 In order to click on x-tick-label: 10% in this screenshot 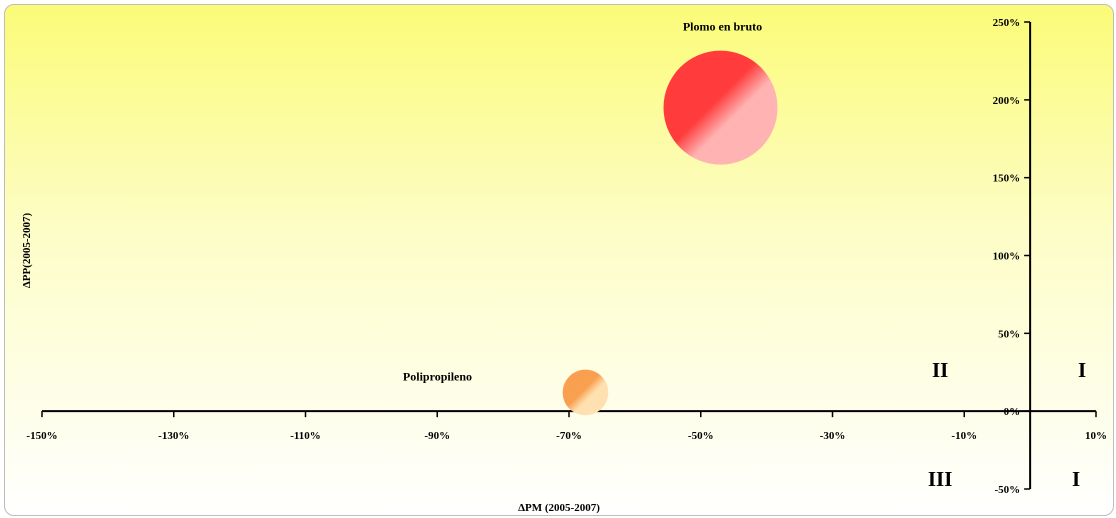, I will do `click(1096, 436)`.